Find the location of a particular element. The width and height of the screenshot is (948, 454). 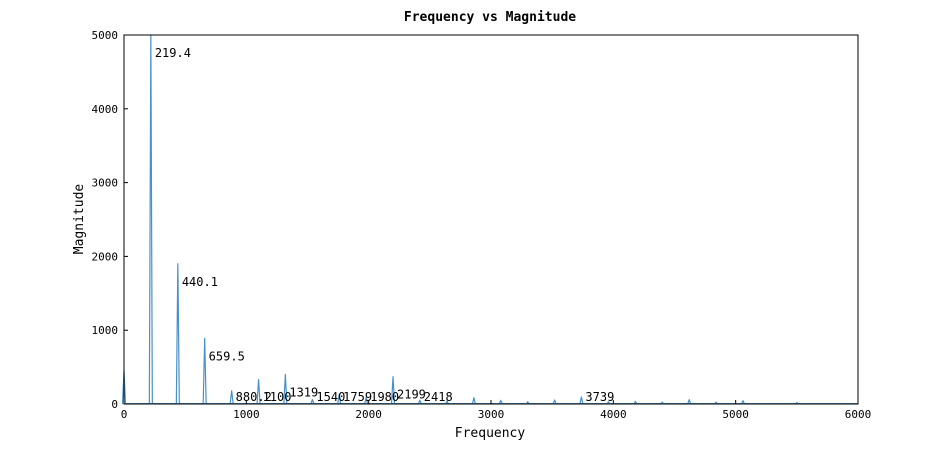

y-tick-label: 4000 is located at coordinates (105, 109).